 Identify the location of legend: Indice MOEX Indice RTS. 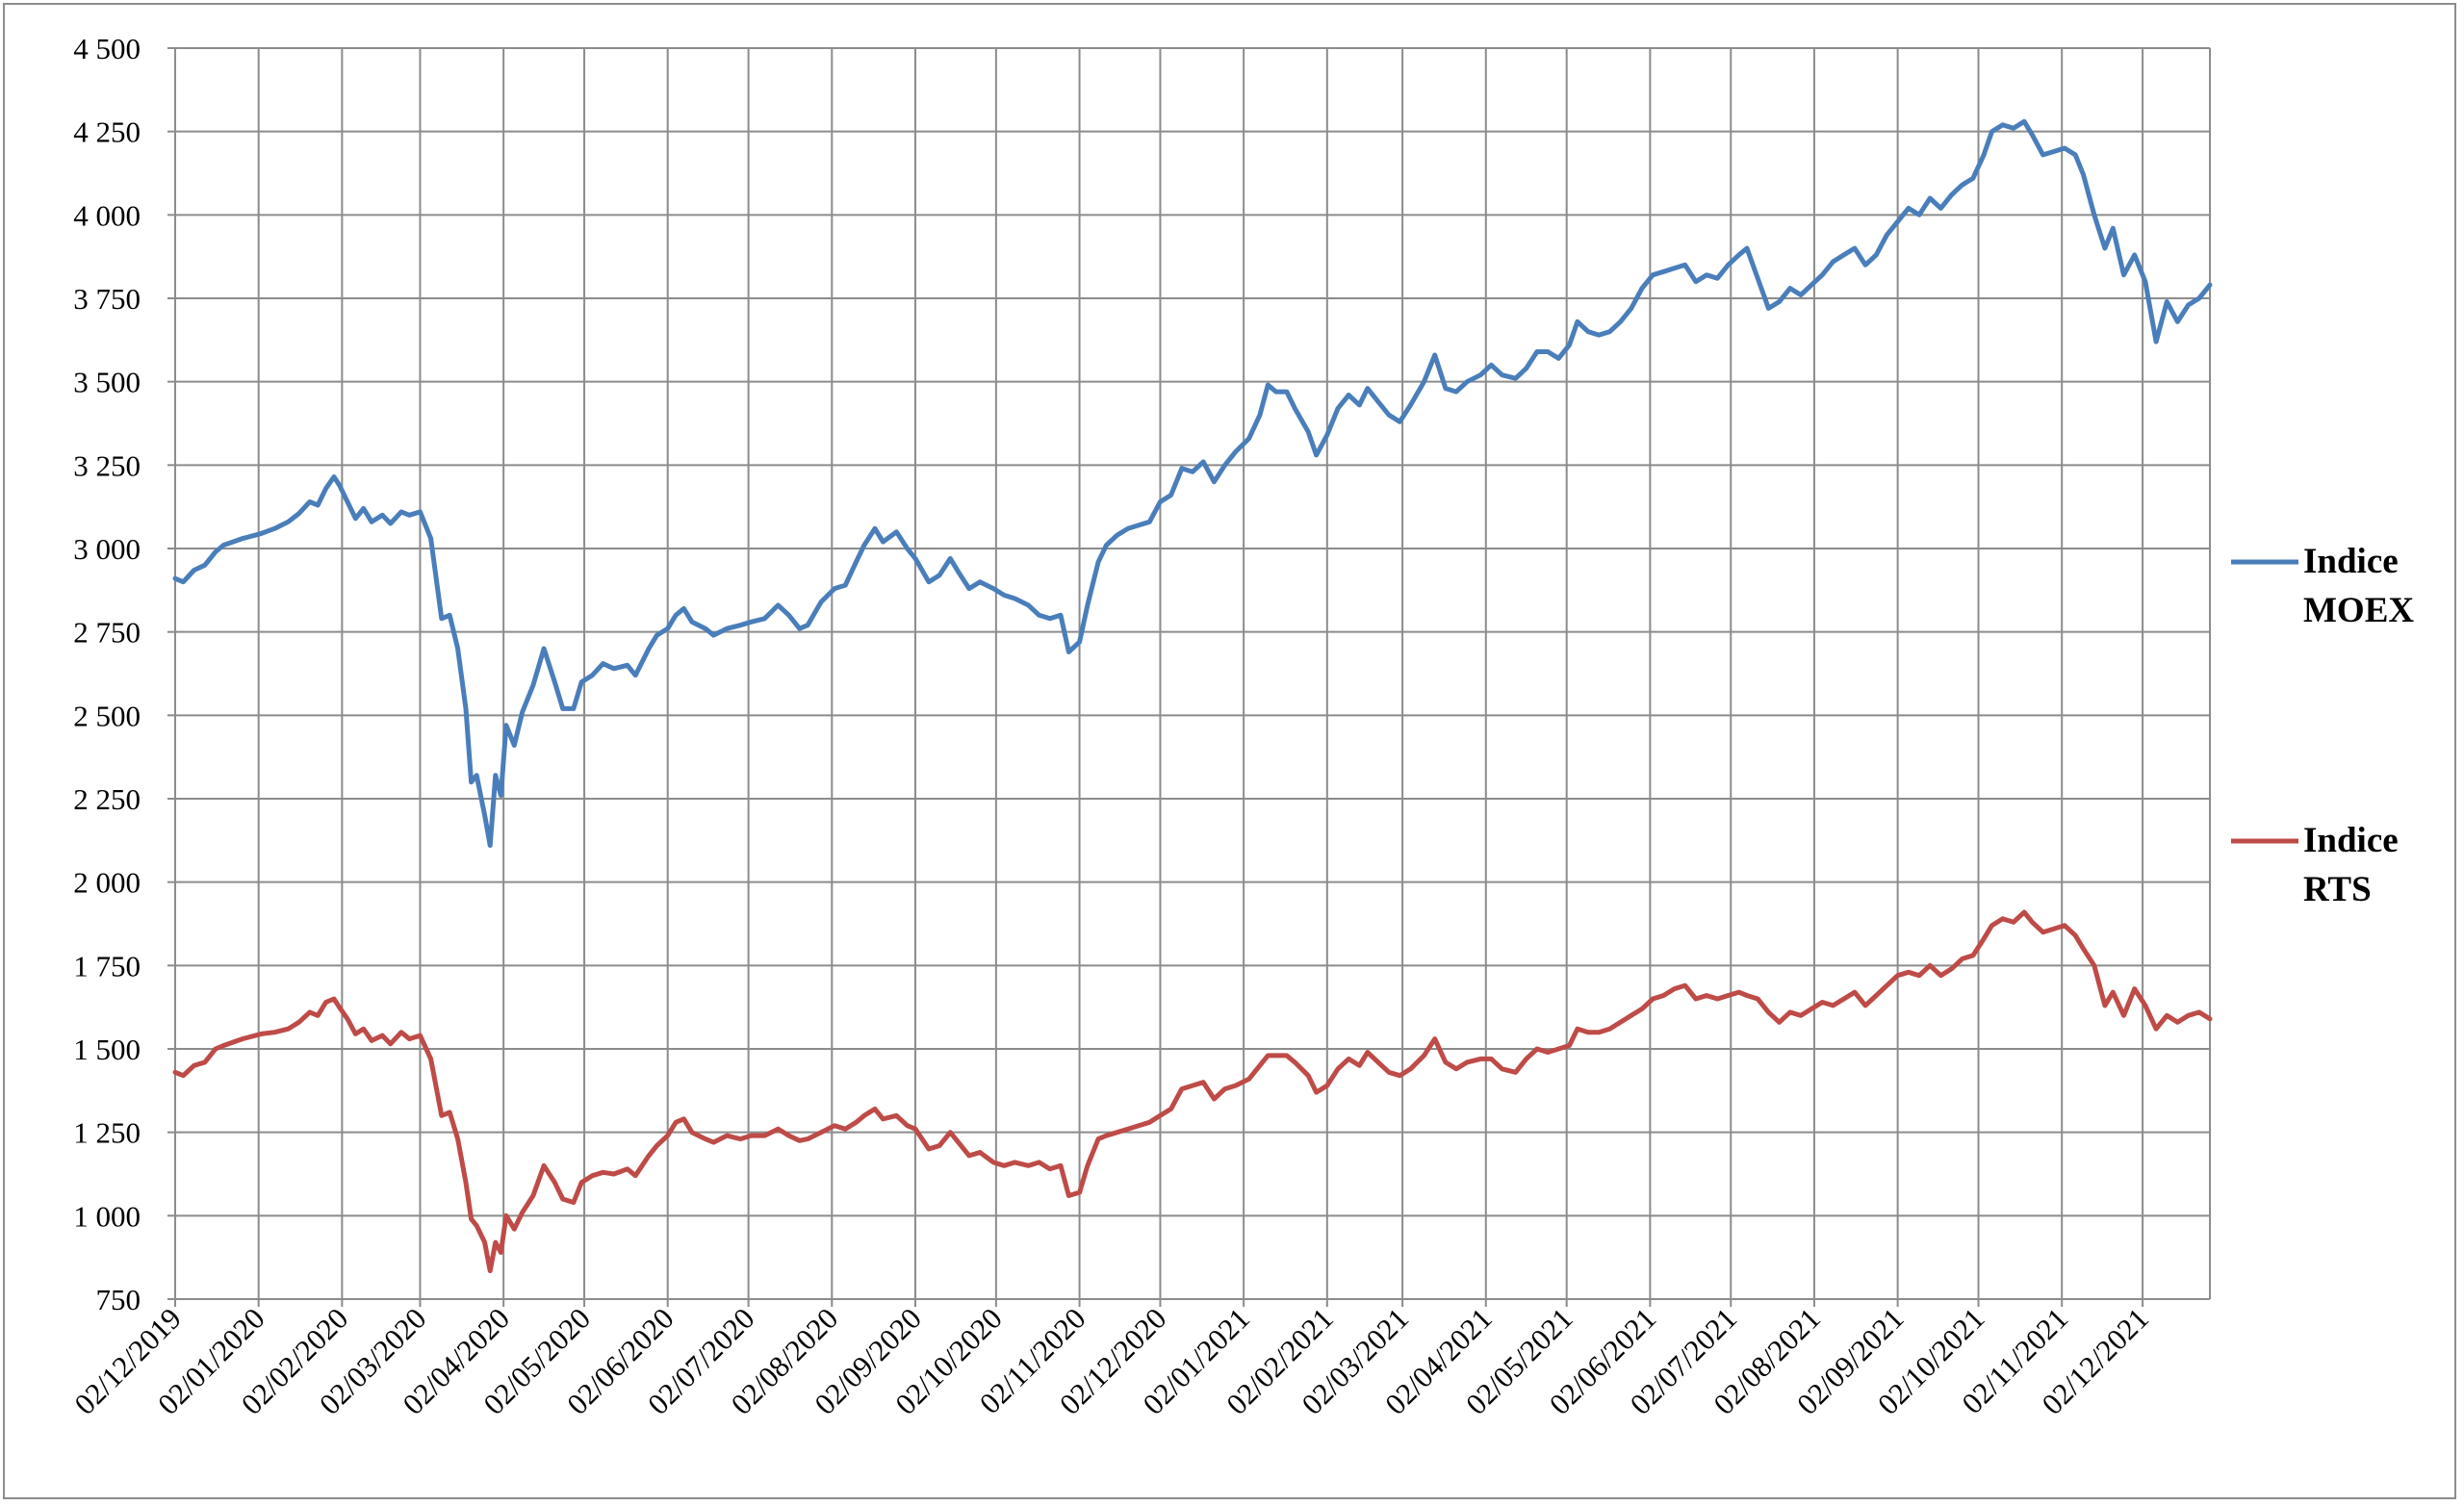
(2322, 725).